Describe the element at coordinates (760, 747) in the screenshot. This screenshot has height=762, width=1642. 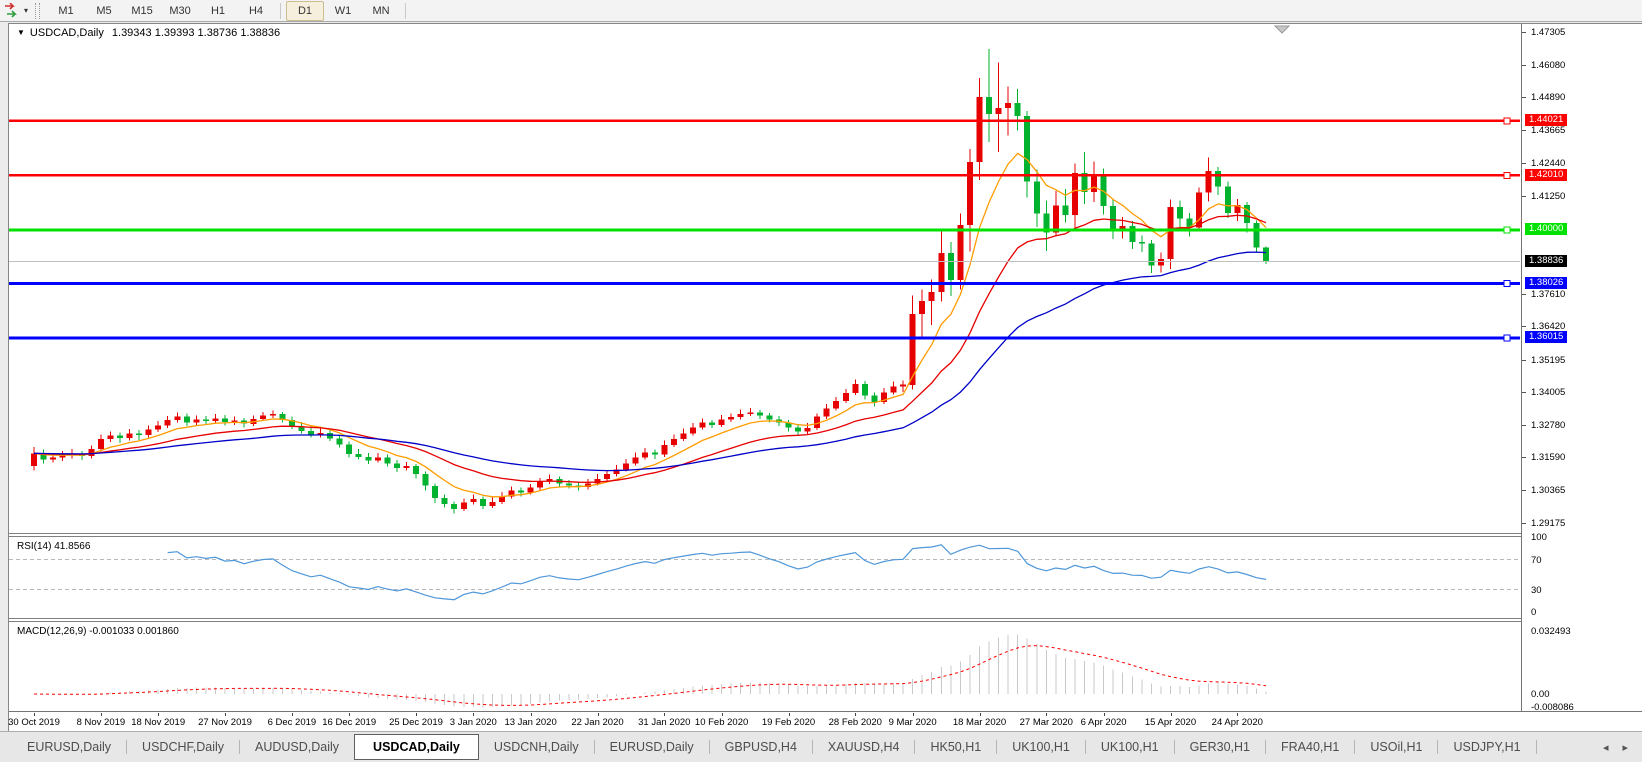
I see `tab-item-gbpusd-h4: GBPUSD,H4` at that location.